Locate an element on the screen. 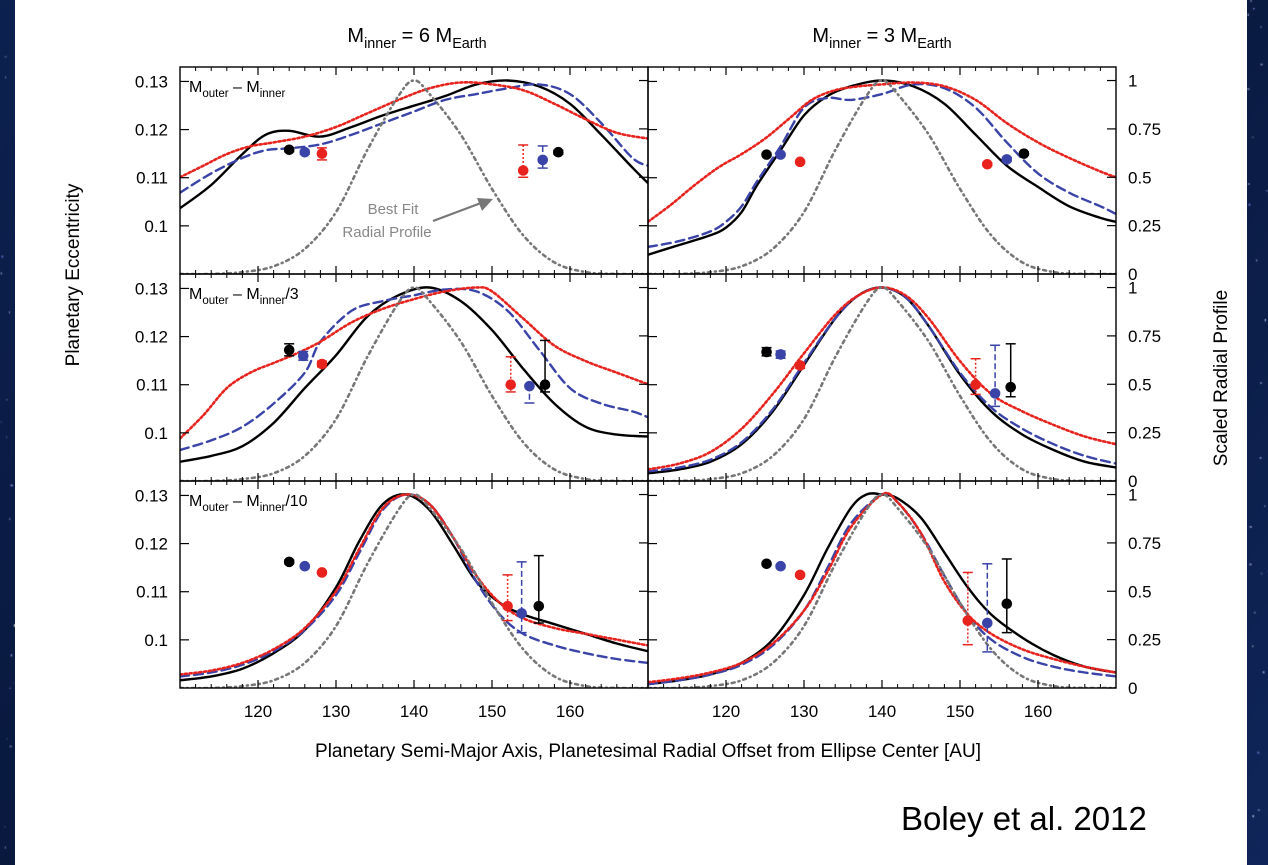 Image resolution: width=1268 pixels, height=865 pixels. panel-r2-c0 is located at coordinates (414, 590).